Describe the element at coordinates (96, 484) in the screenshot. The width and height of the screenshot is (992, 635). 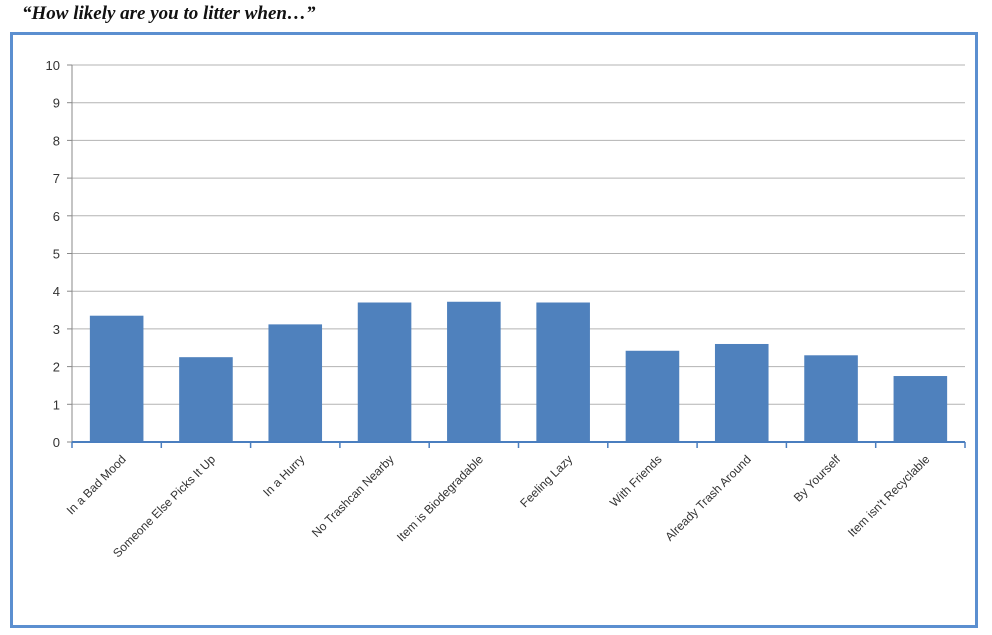
I see `x-category-label: In a Bad Mood` at that location.